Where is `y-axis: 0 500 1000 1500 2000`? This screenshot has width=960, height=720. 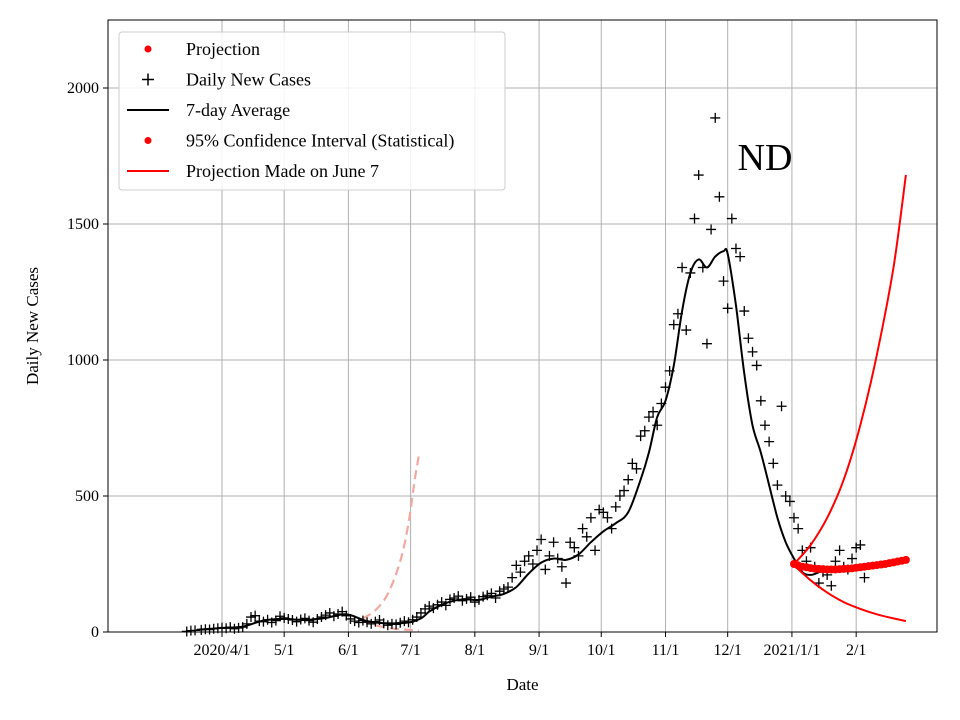 y-axis: 0 500 1000 1500 2000 is located at coordinates (87, 360).